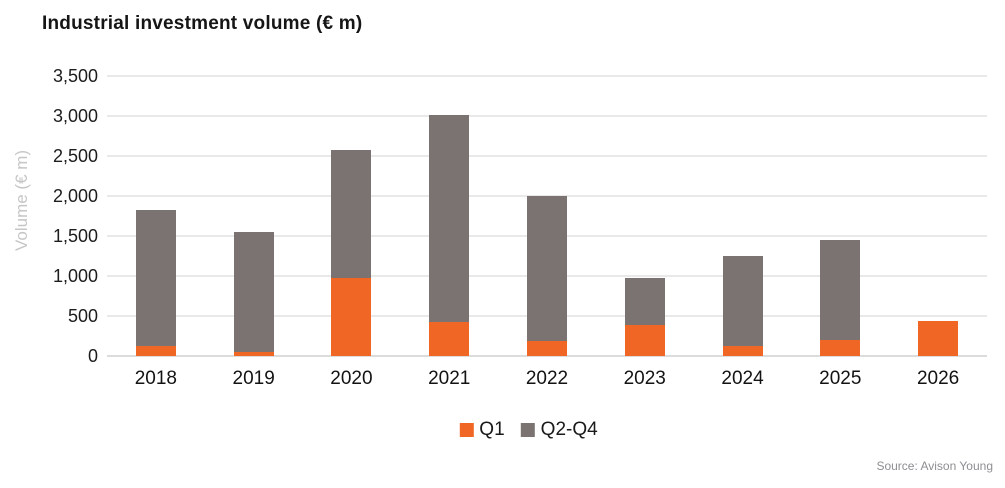 The height and width of the screenshot is (488, 1005). What do you see at coordinates (75, 195) in the screenshot?
I see `y-tick-label: 2,000` at bounding box center [75, 195].